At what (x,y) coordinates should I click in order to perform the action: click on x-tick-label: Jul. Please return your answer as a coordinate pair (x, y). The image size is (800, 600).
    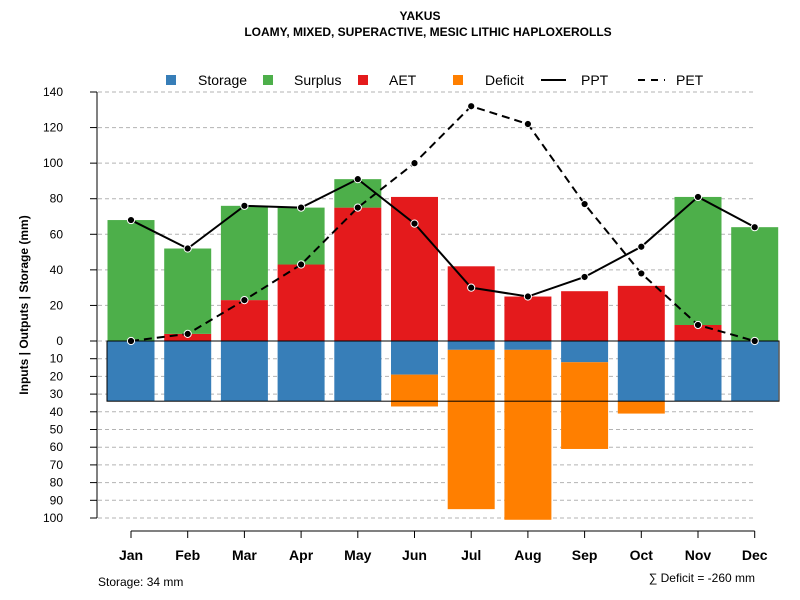
    Looking at the image, I should click on (471, 555).